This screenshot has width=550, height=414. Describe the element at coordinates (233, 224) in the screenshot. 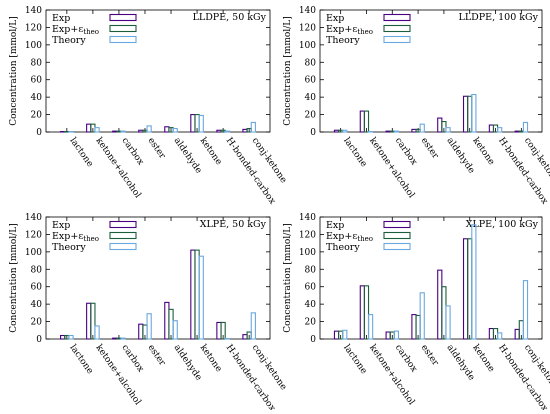

I see `chart-title: XLPE, 50 kGy` at that location.